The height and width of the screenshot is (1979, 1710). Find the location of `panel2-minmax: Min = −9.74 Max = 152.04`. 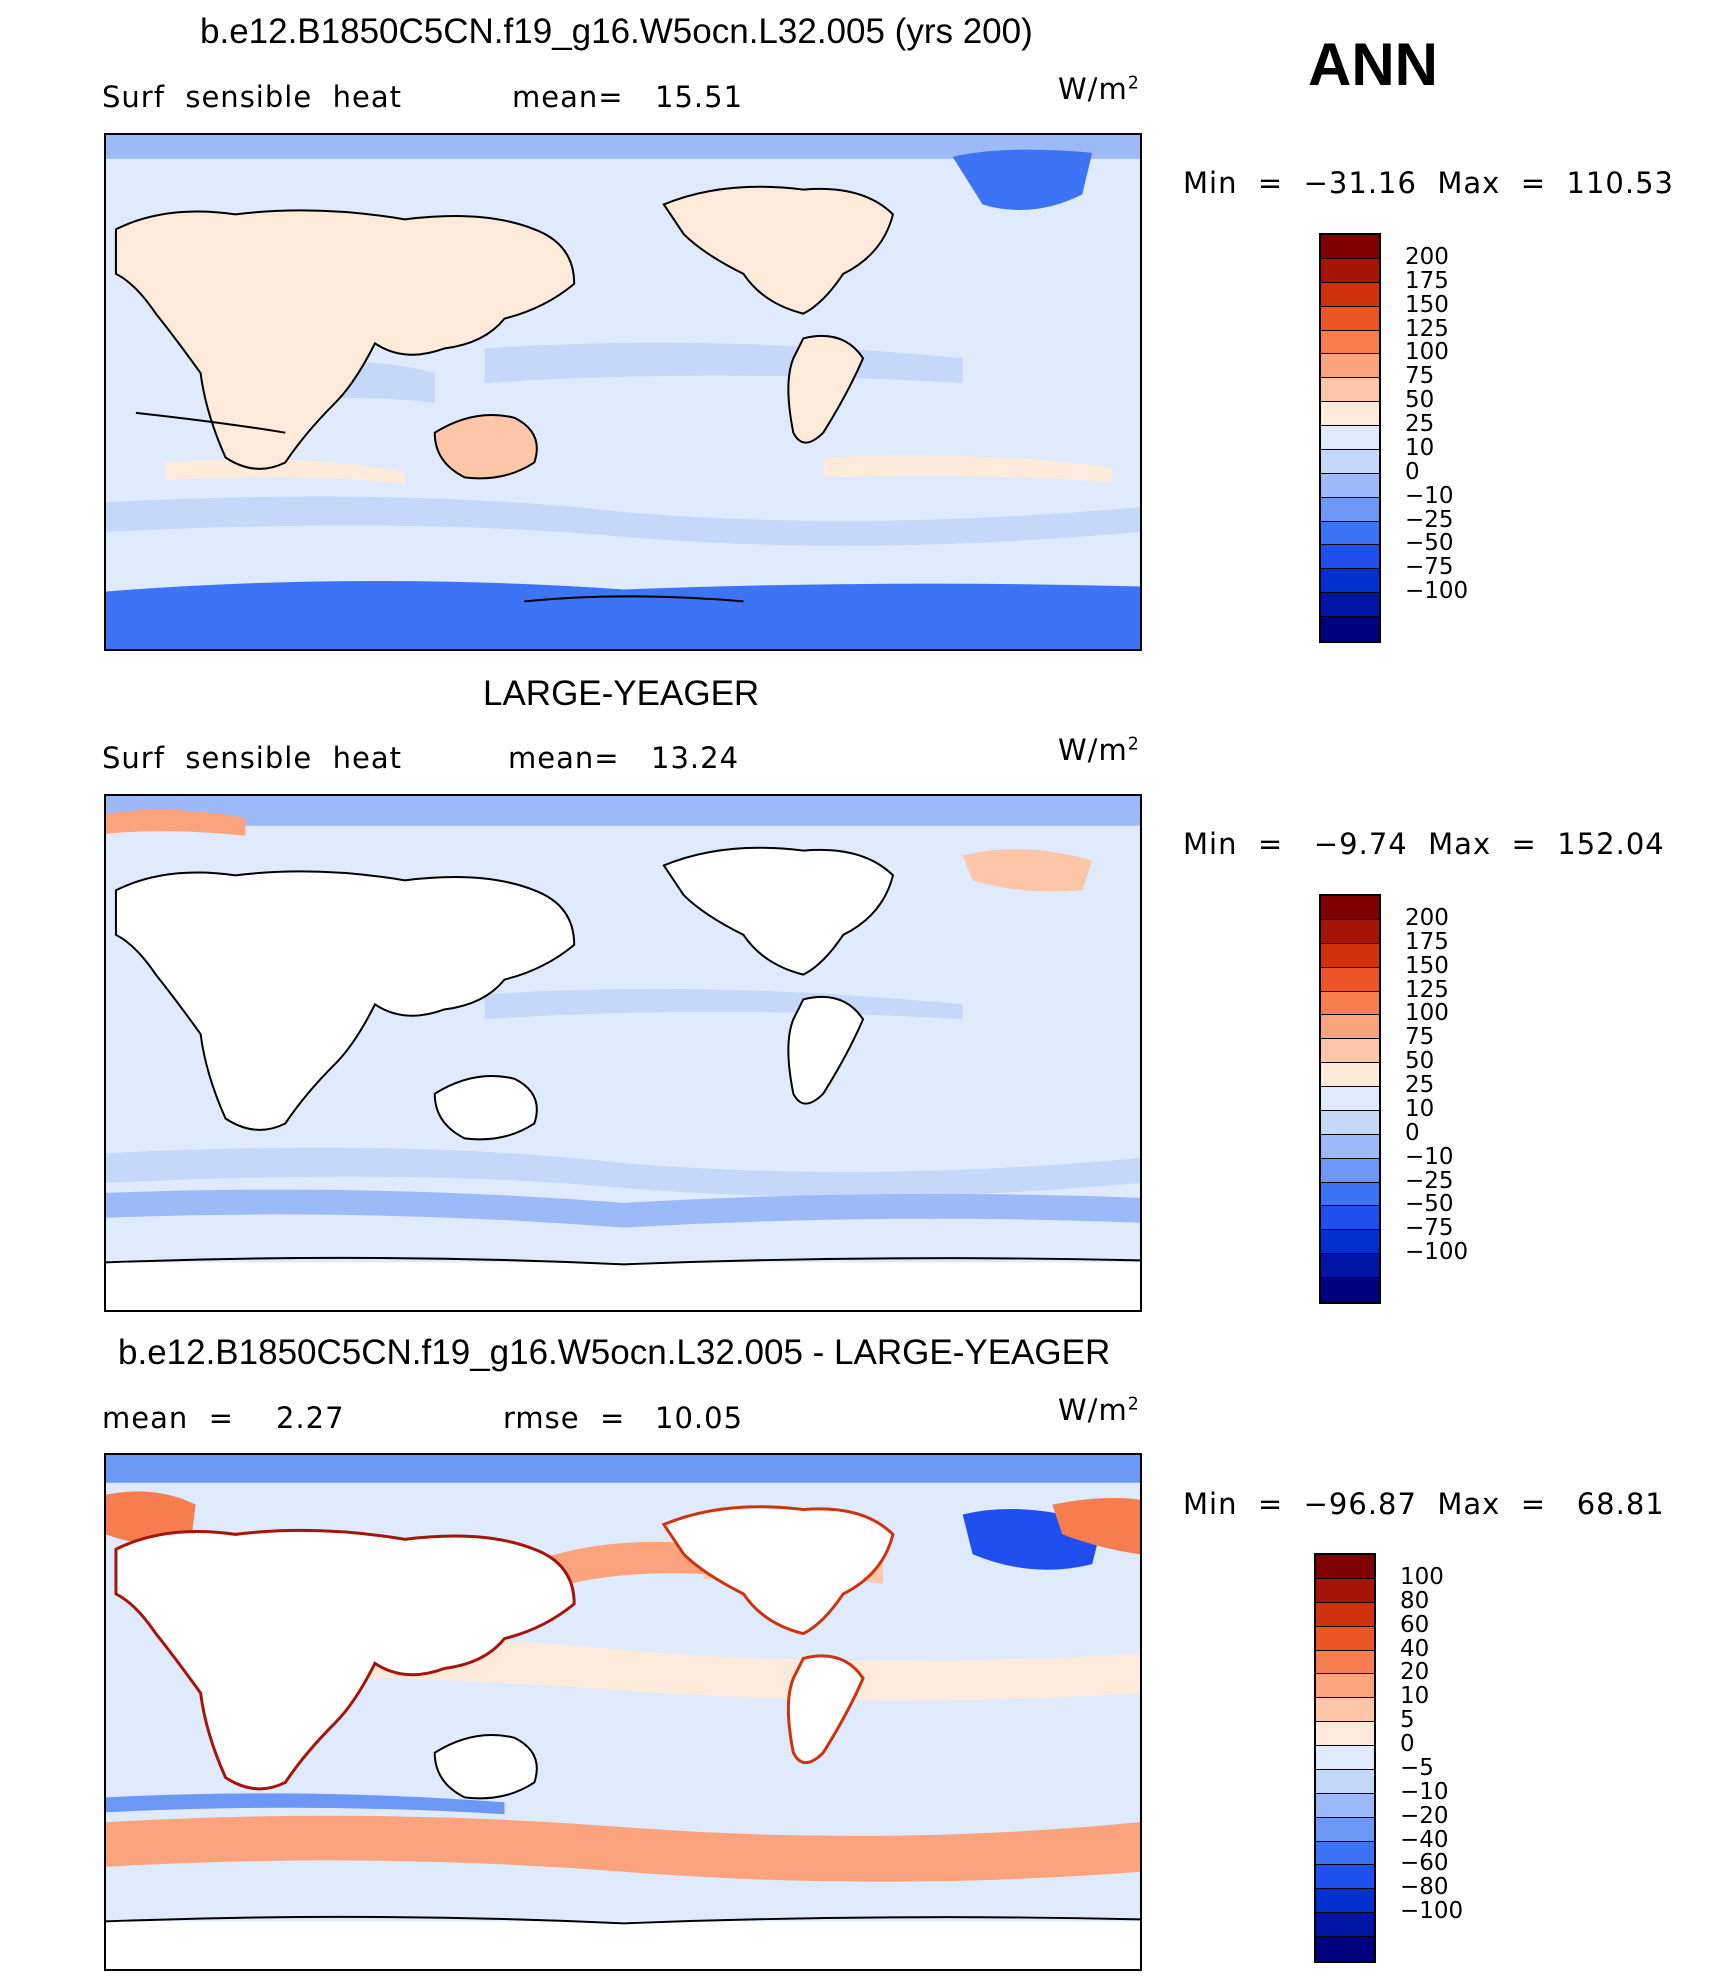

panel2-minmax: Min = −9.74 Max = 152.04 is located at coordinates (1424, 844).